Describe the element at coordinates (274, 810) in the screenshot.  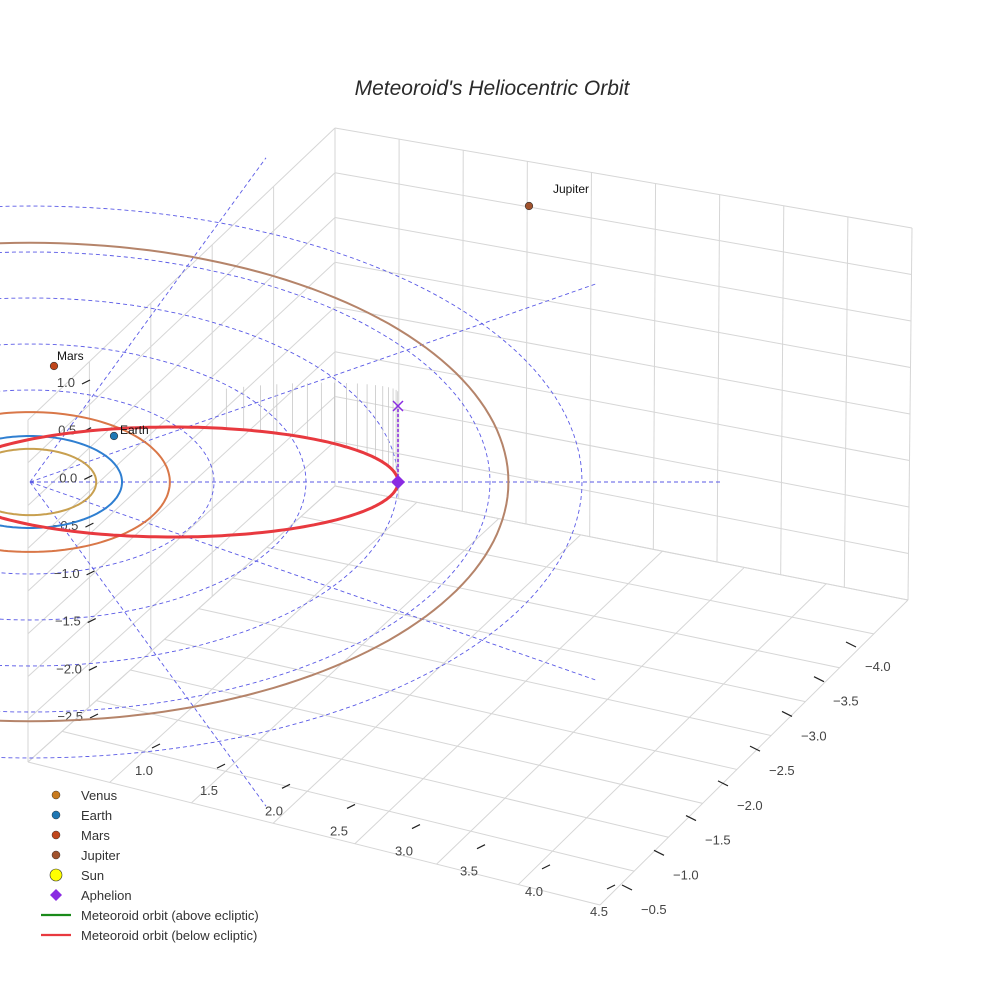
I see `x-tick-label: 2.0` at that location.